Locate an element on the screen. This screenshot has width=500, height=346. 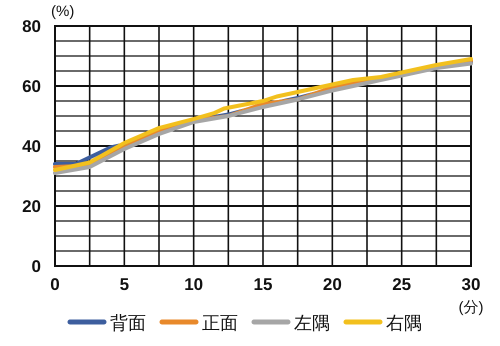
legend-label: 正面 is located at coordinates (220, 323).